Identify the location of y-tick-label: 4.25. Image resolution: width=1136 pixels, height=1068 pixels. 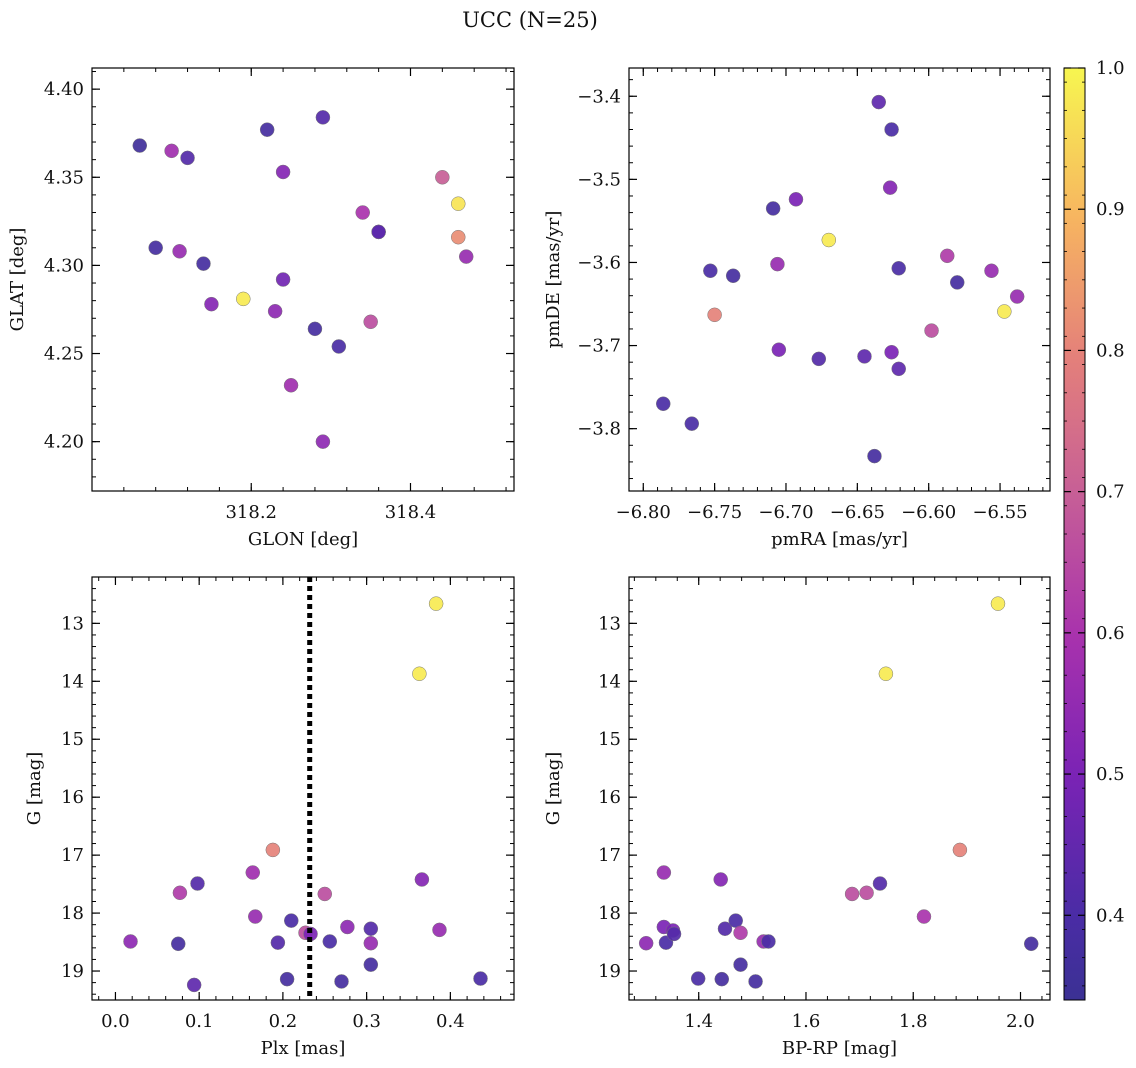
(64, 354).